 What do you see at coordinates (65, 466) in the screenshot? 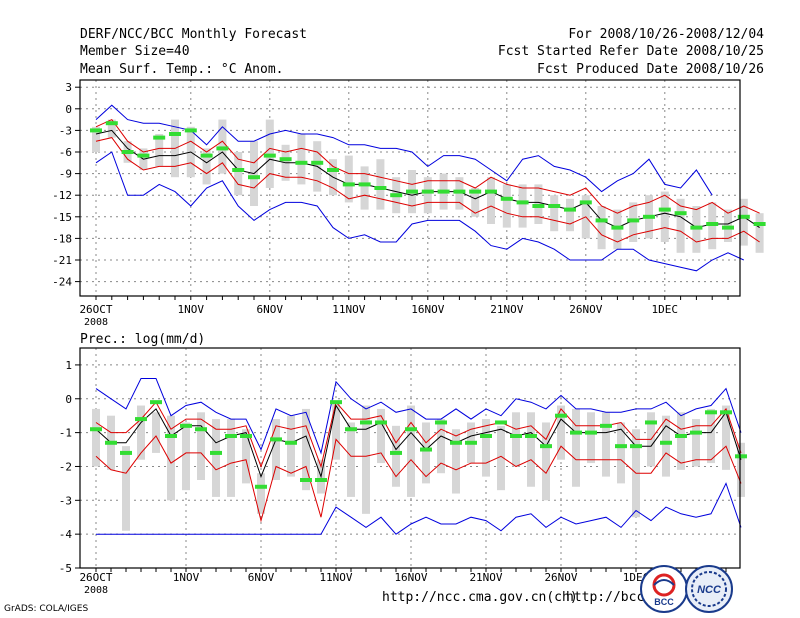
I see `prec-y-tick-label: -2` at bounding box center [65, 466].